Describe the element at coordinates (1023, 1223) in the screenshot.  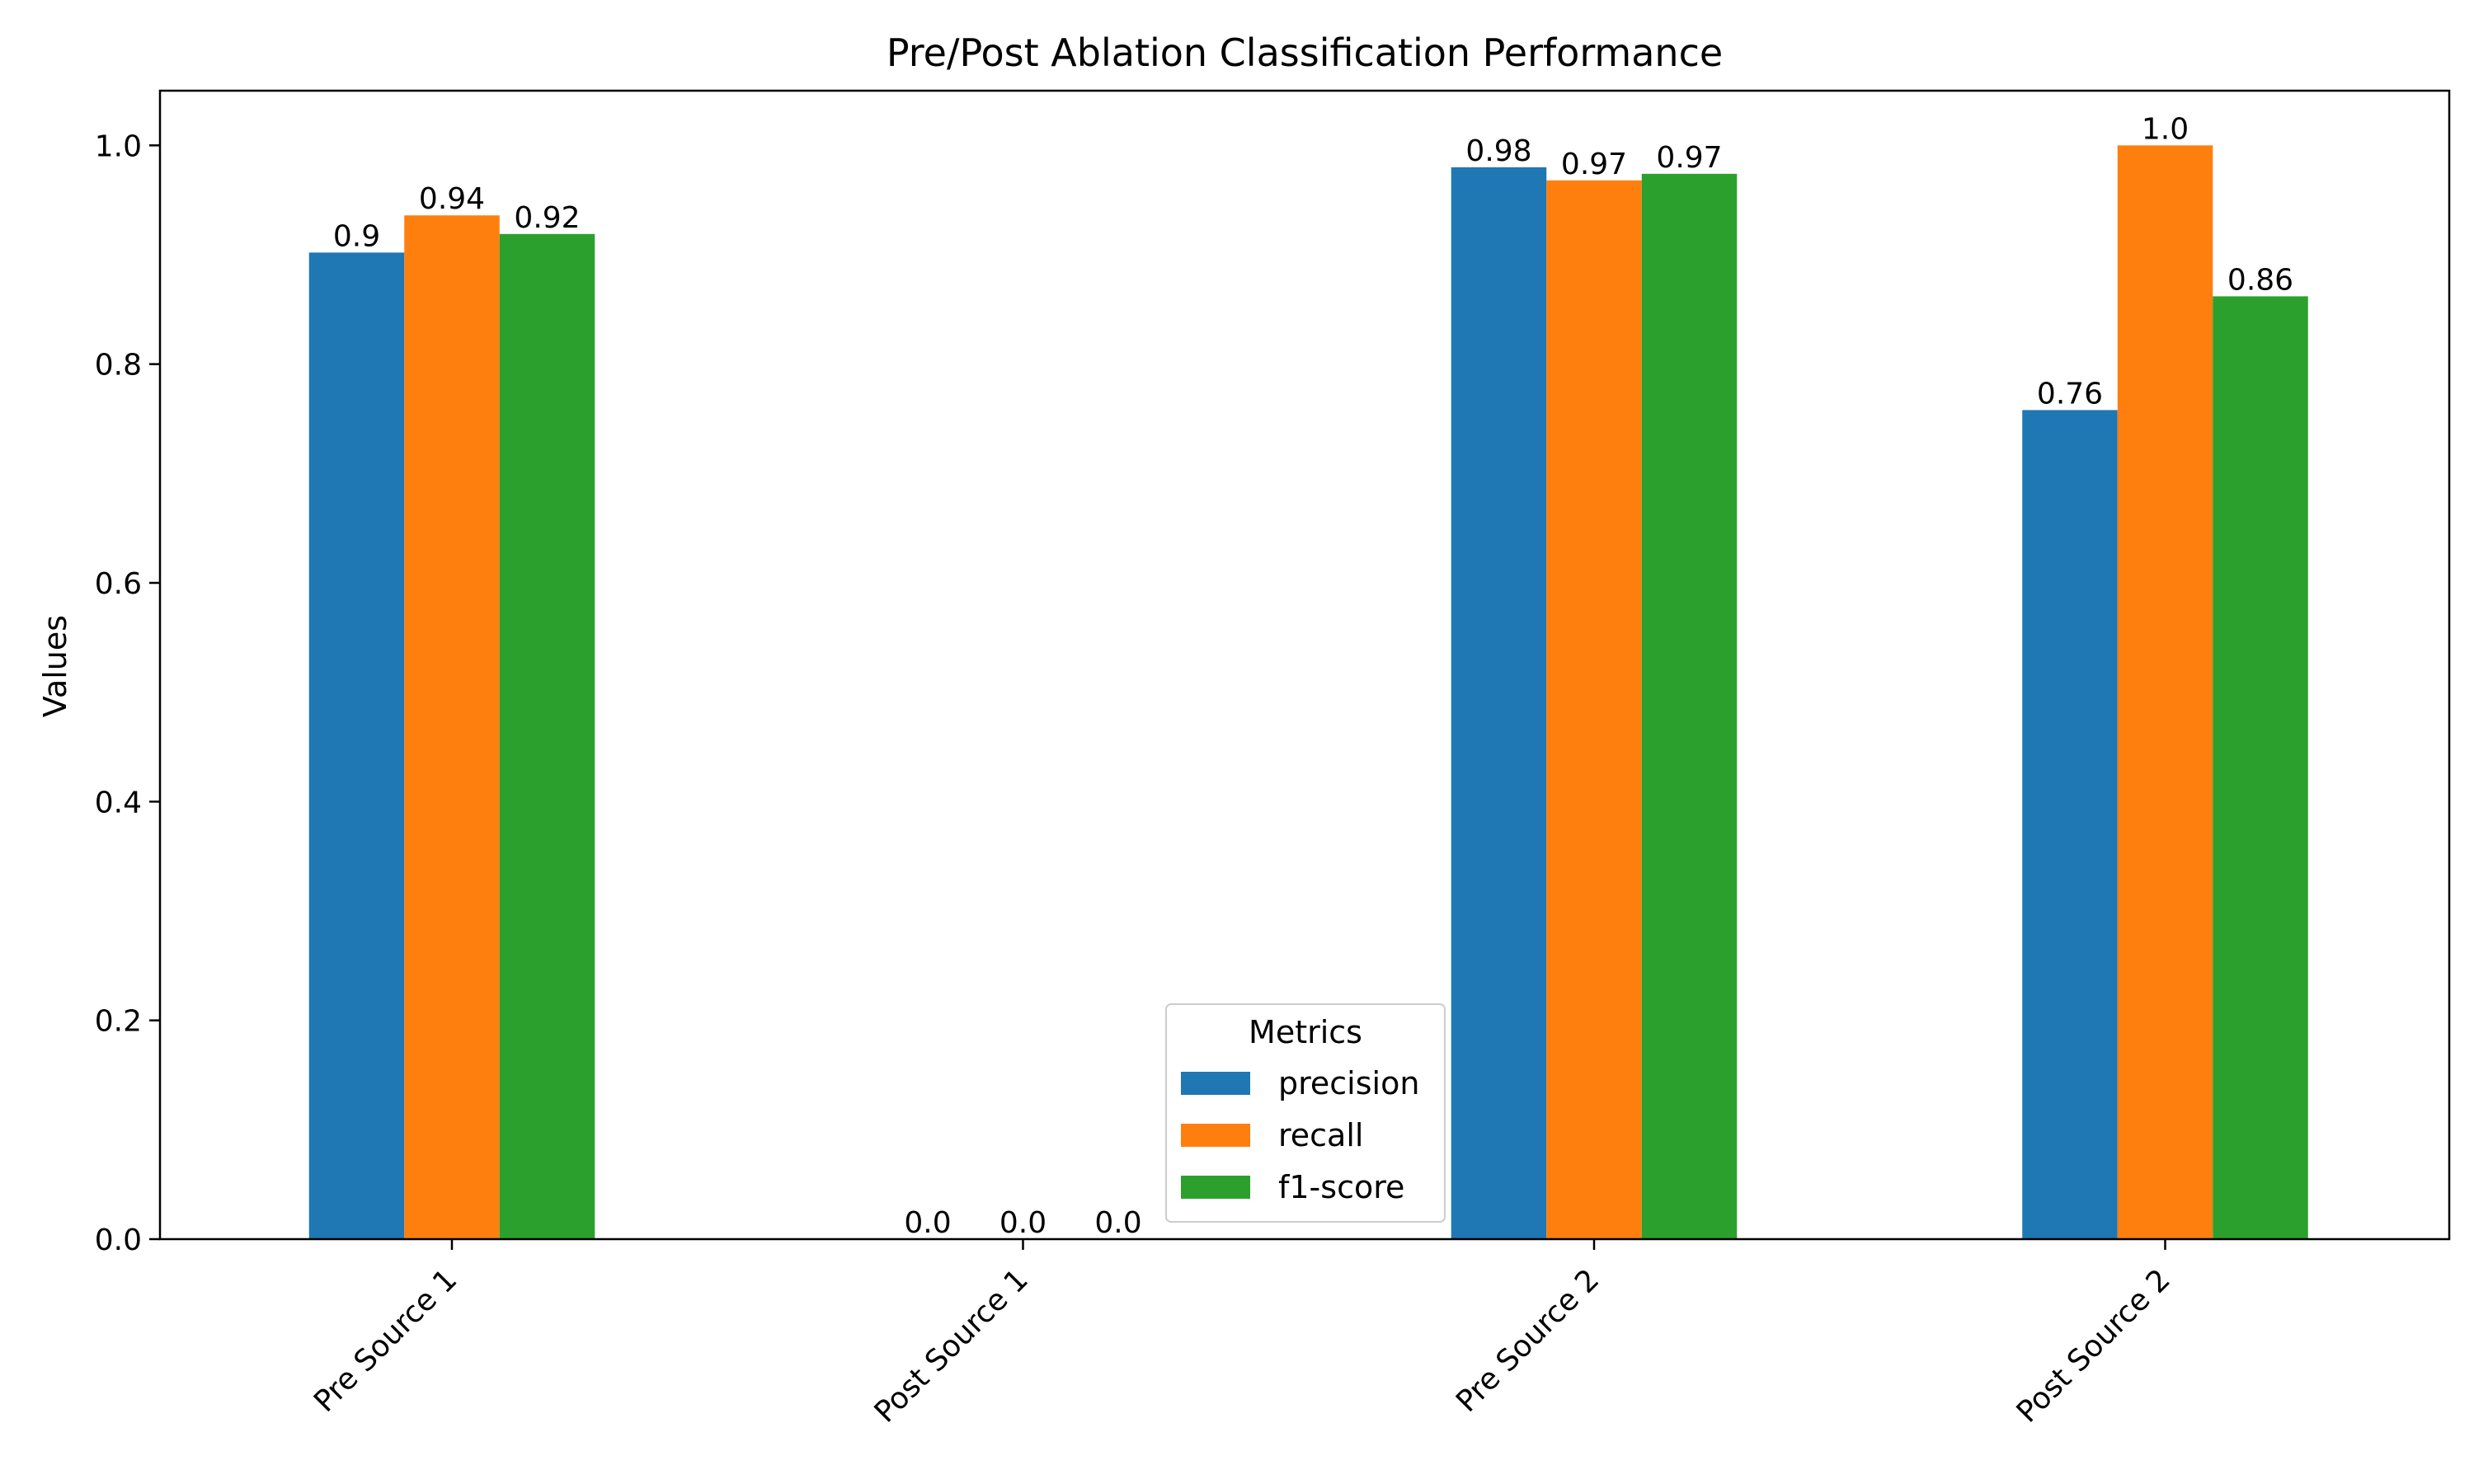
I see `bar-label-recall-1: 0.0` at that location.